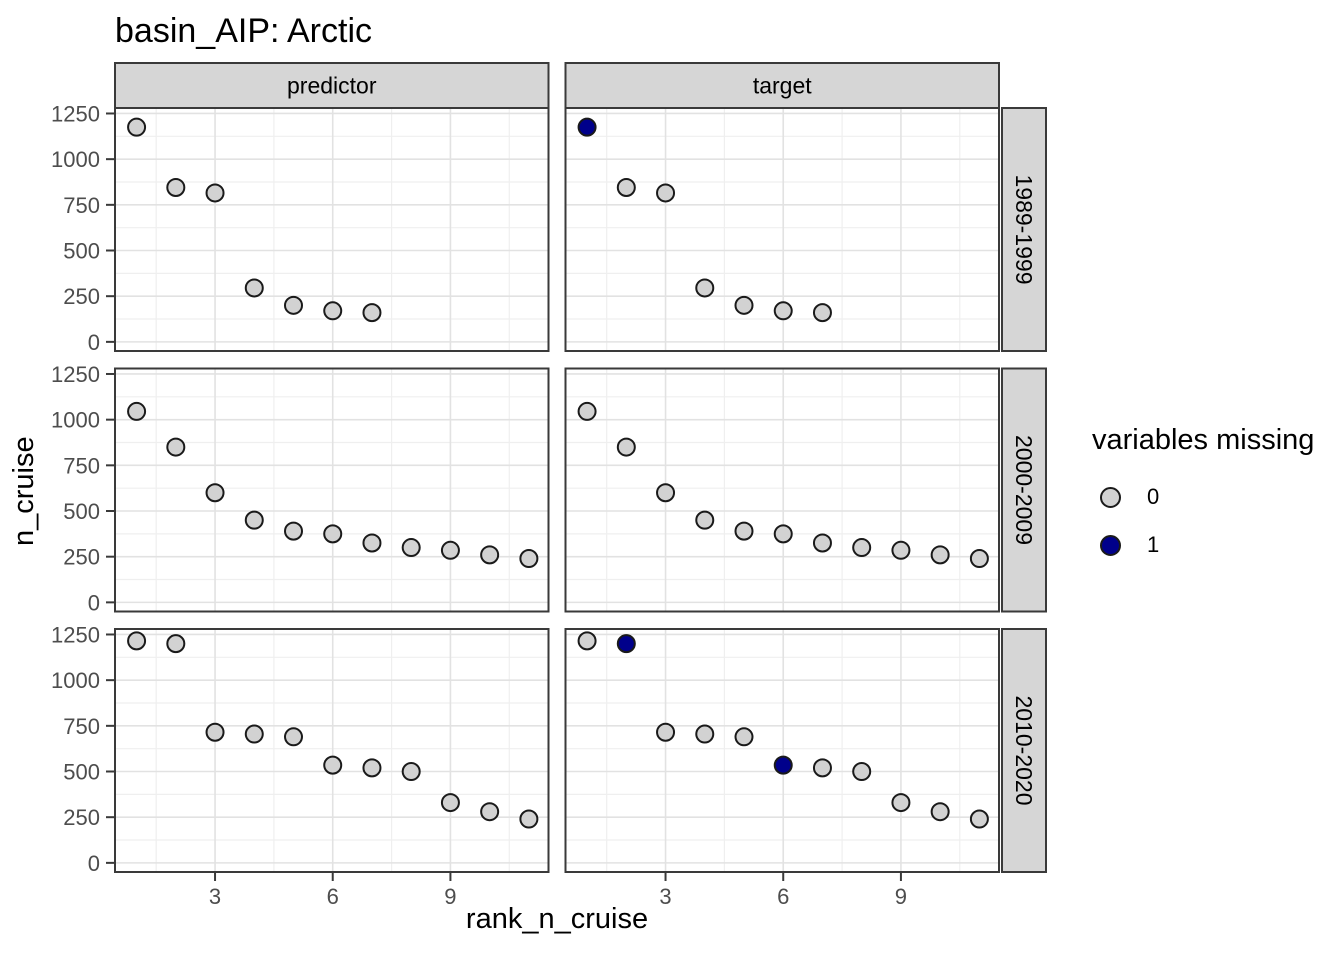  Describe the element at coordinates (24, 491) in the screenshot. I see `y-axis-title: n_cruise` at that location.